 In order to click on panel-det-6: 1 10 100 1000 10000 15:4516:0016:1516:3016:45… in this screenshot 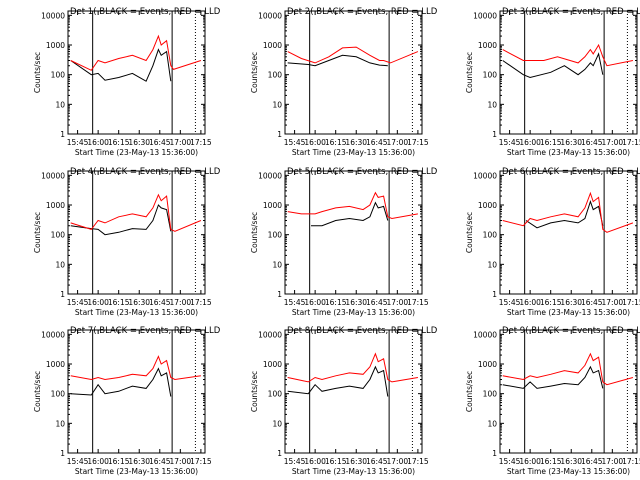, I will do `click(552, 242)`.